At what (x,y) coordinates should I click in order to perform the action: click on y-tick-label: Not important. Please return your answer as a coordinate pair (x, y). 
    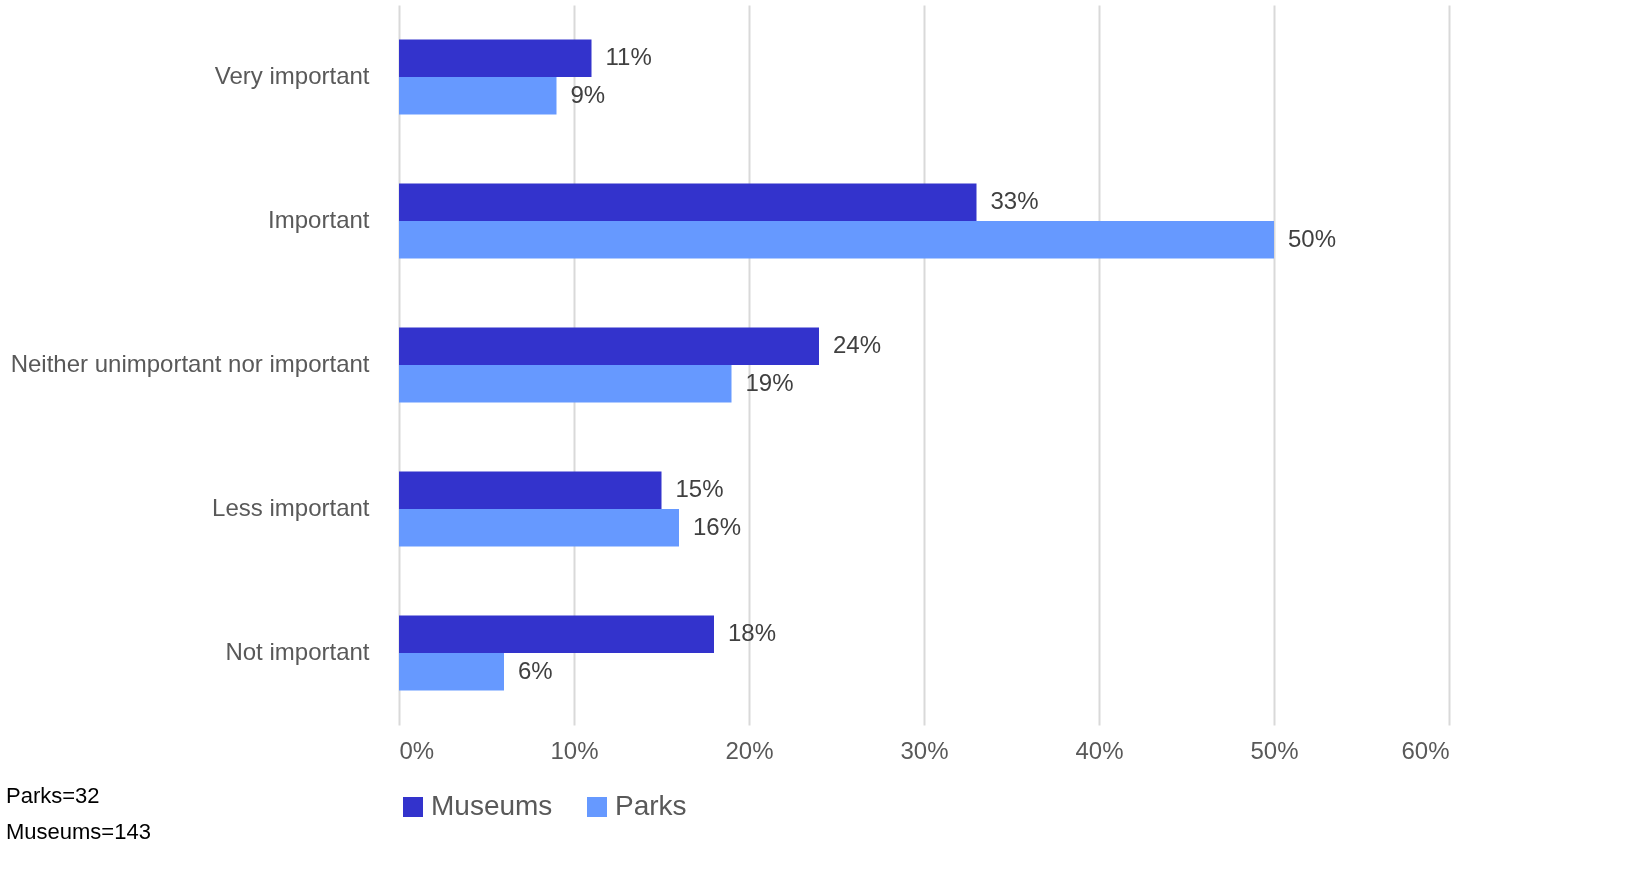
    Looking at the image, I should click on (297, 651).